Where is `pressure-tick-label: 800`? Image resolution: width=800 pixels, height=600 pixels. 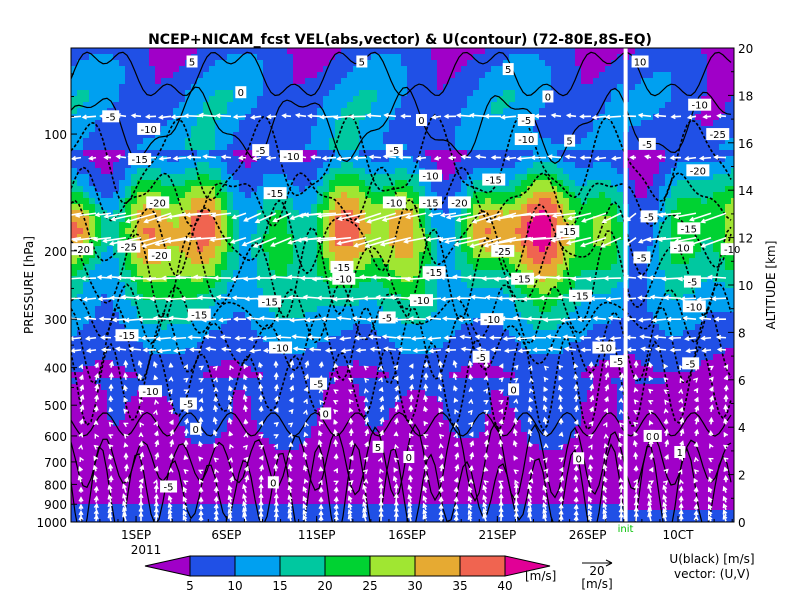 pressure-tick-label: 800 is located at coordinates (55, 485).